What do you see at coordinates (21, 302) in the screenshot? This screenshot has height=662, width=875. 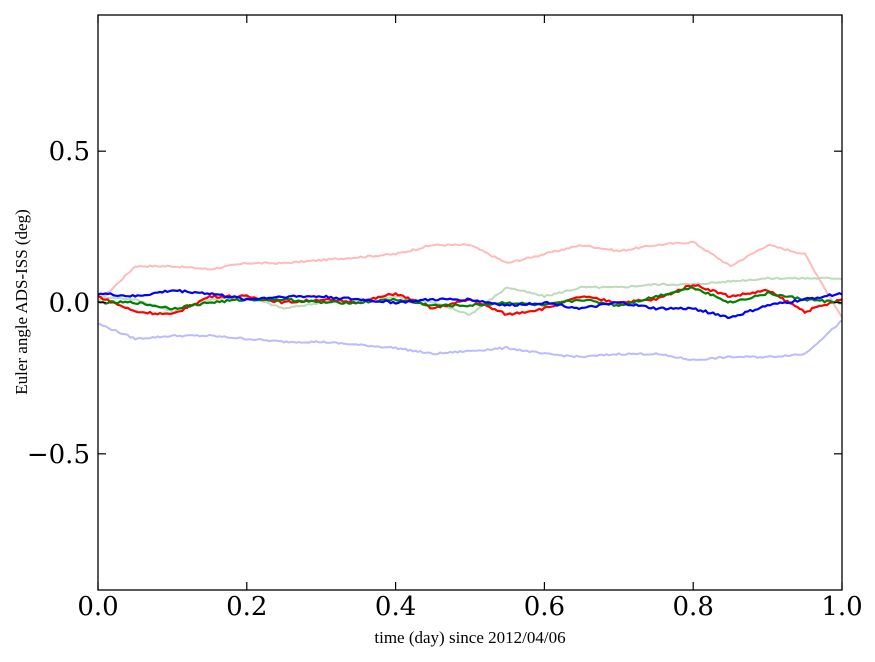 I see `y-axis-label: Euler angle ADS-ISS (deg)` at bounding box center [21, 302].